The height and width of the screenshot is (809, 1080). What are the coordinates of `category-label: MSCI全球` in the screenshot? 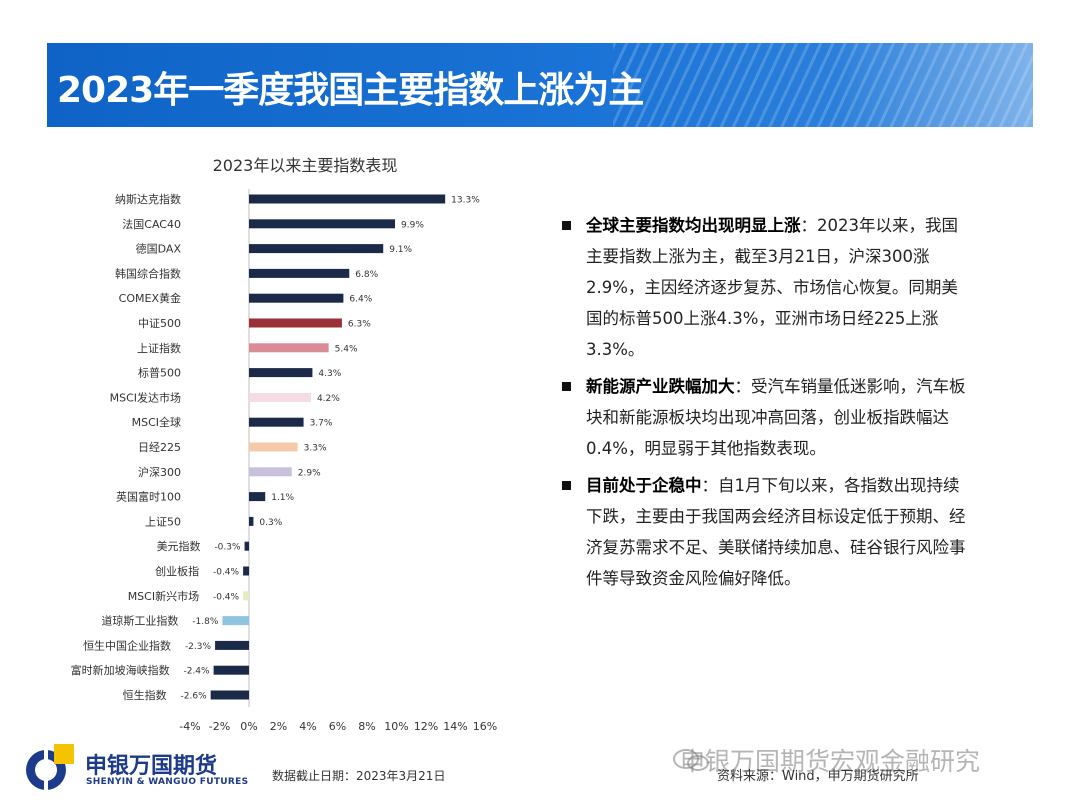 It's located at (156, 422).